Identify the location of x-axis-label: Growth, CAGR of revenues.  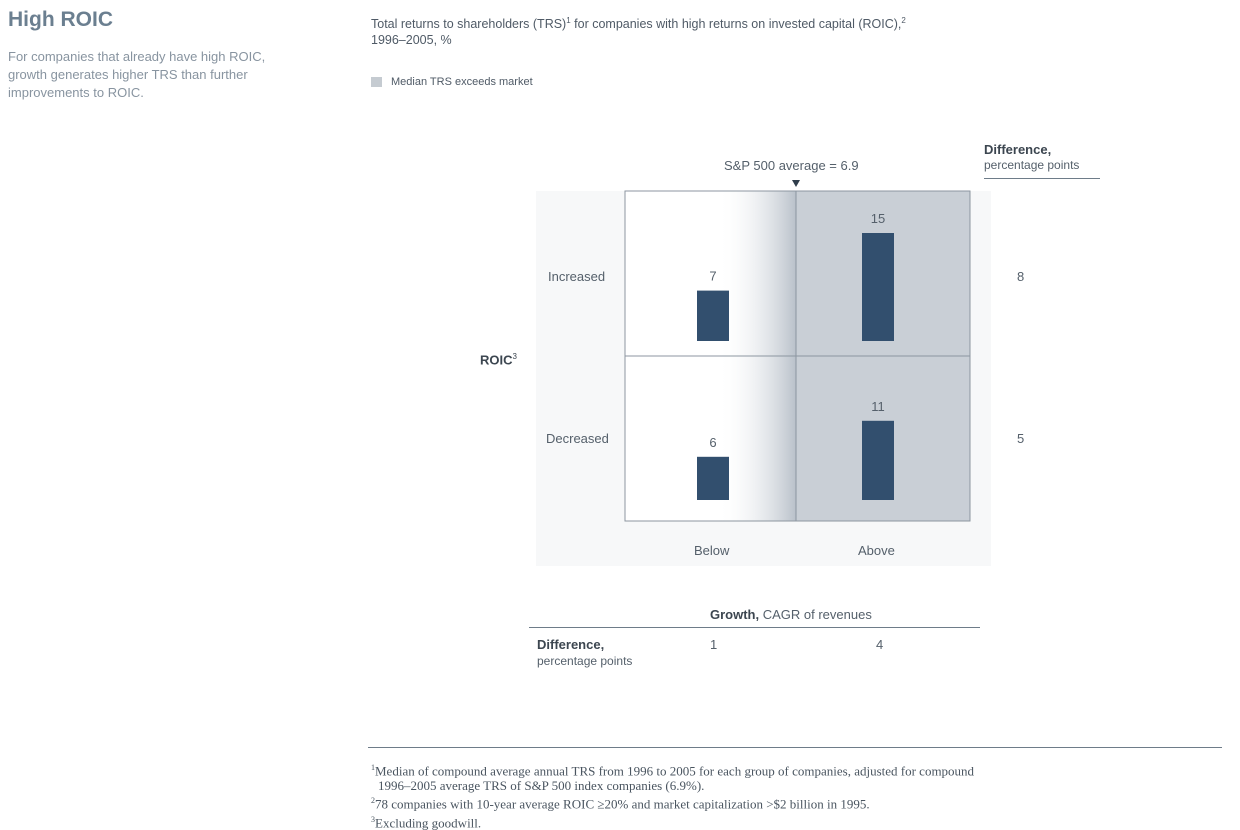
(791, 614).